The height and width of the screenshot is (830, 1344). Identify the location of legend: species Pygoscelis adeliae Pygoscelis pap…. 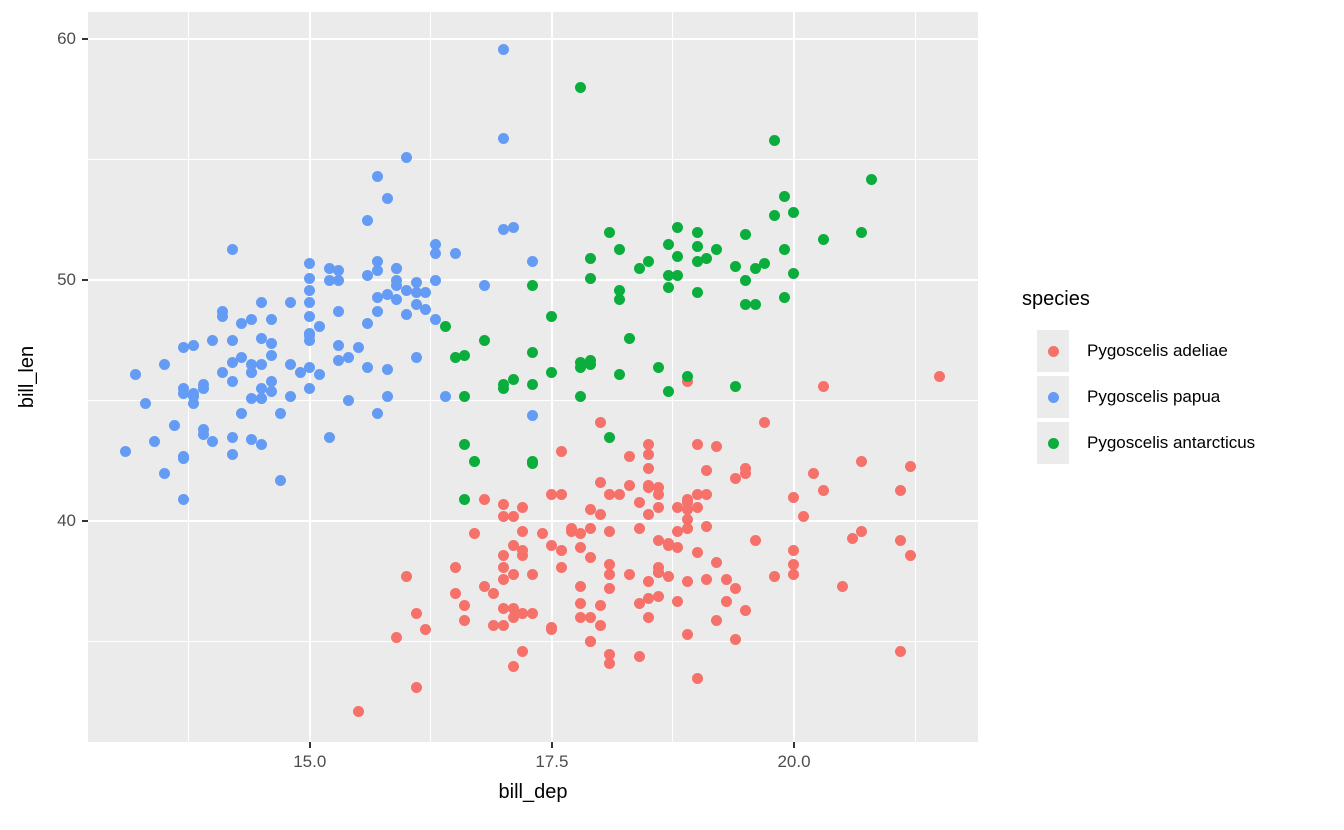
(1138, 377).